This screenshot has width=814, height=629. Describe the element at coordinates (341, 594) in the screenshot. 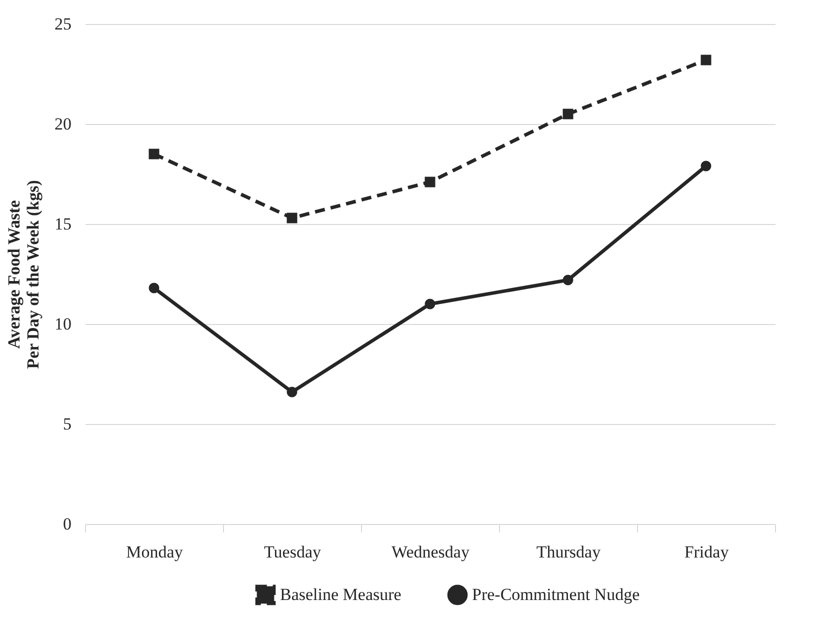

I see `legend-label: Baseline Measure` at that location.